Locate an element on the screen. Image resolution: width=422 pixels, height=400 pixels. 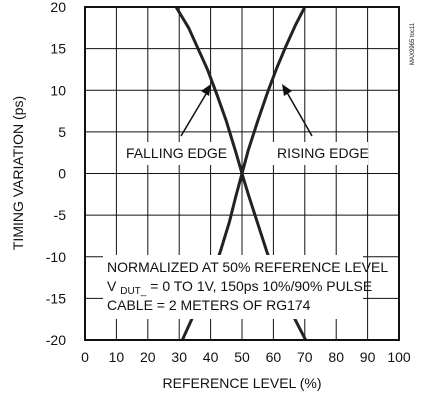
y-tick-label: 10 is located at coordinates (58, 90).